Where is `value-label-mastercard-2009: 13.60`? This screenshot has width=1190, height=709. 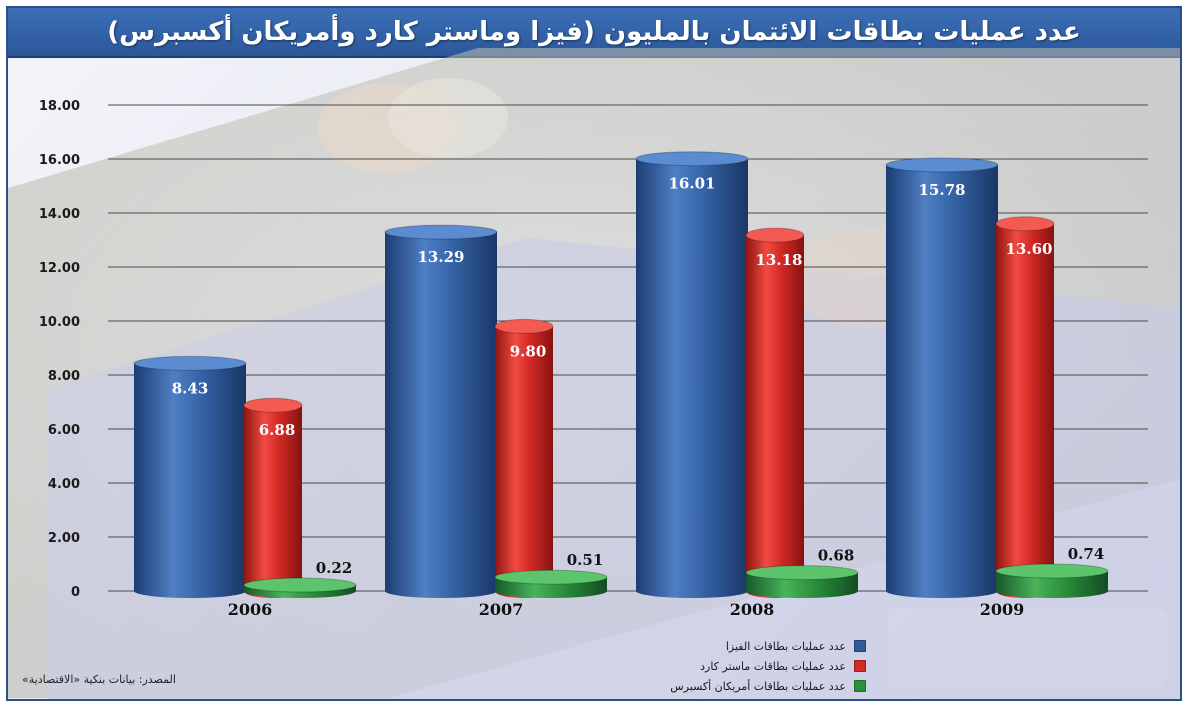 value-label-mastercard-2009: 13.60 is located at coordinates (1029, 249).